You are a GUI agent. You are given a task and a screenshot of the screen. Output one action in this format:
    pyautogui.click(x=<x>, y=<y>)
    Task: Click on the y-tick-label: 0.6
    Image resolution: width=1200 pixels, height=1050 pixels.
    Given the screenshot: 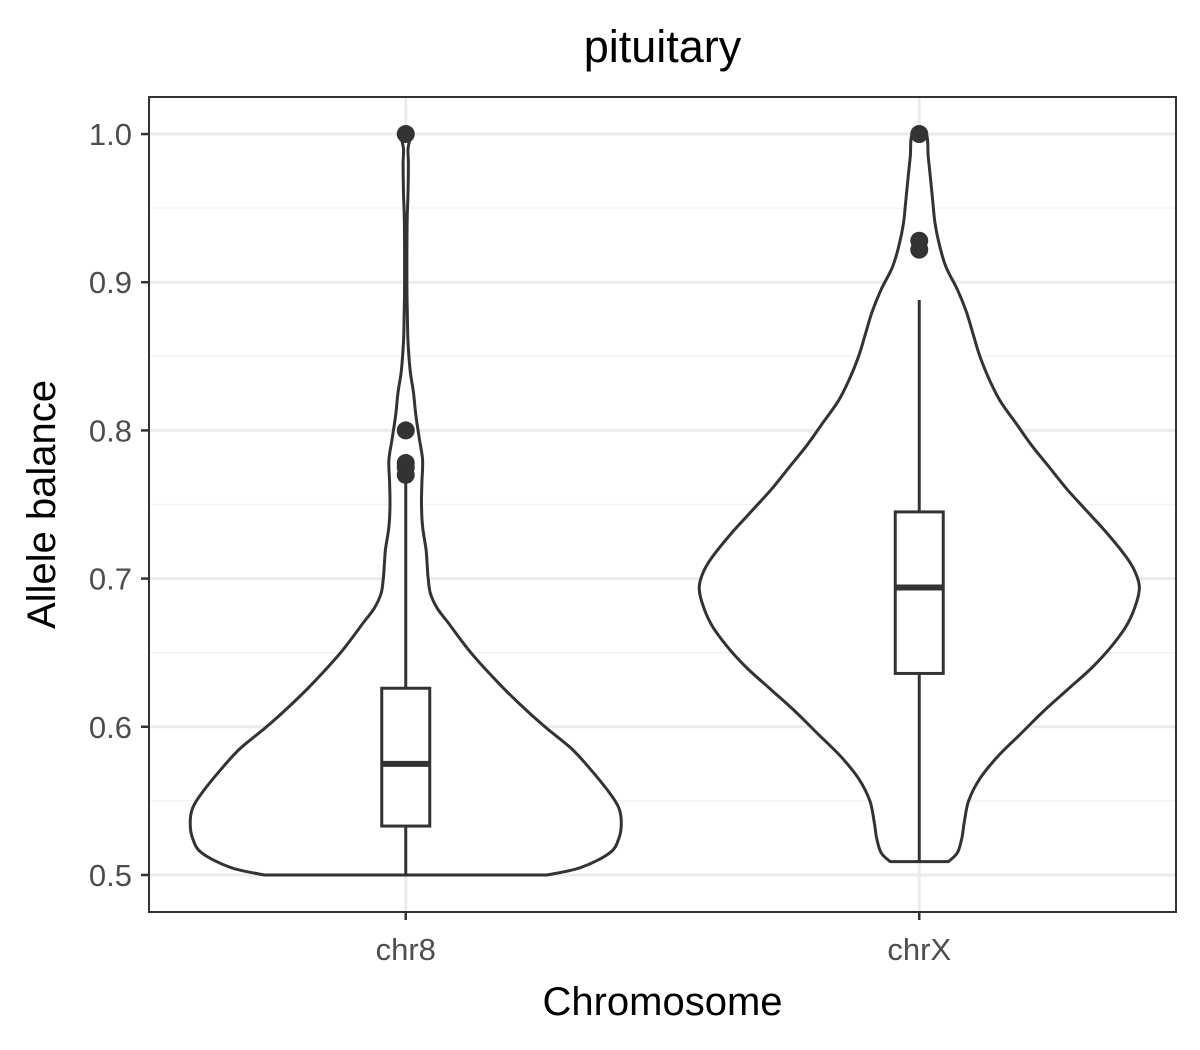 What is the action you would take?
    pyautogui.click(x=110, y=727)
    